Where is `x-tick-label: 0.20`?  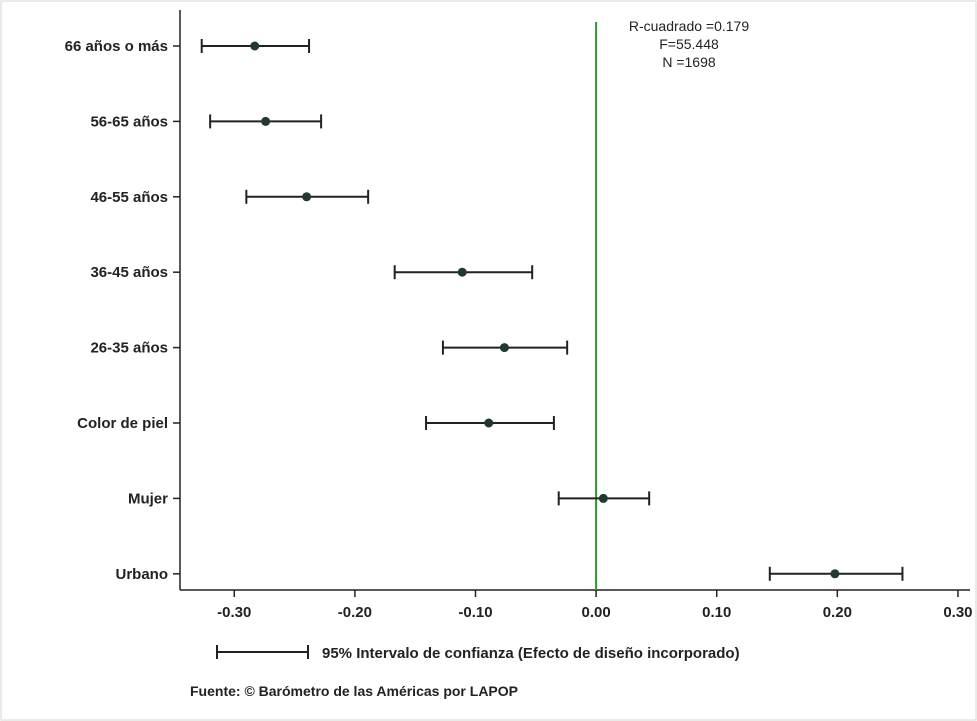 x-tick-label: 0.20 is located at coordinates (837, 612).